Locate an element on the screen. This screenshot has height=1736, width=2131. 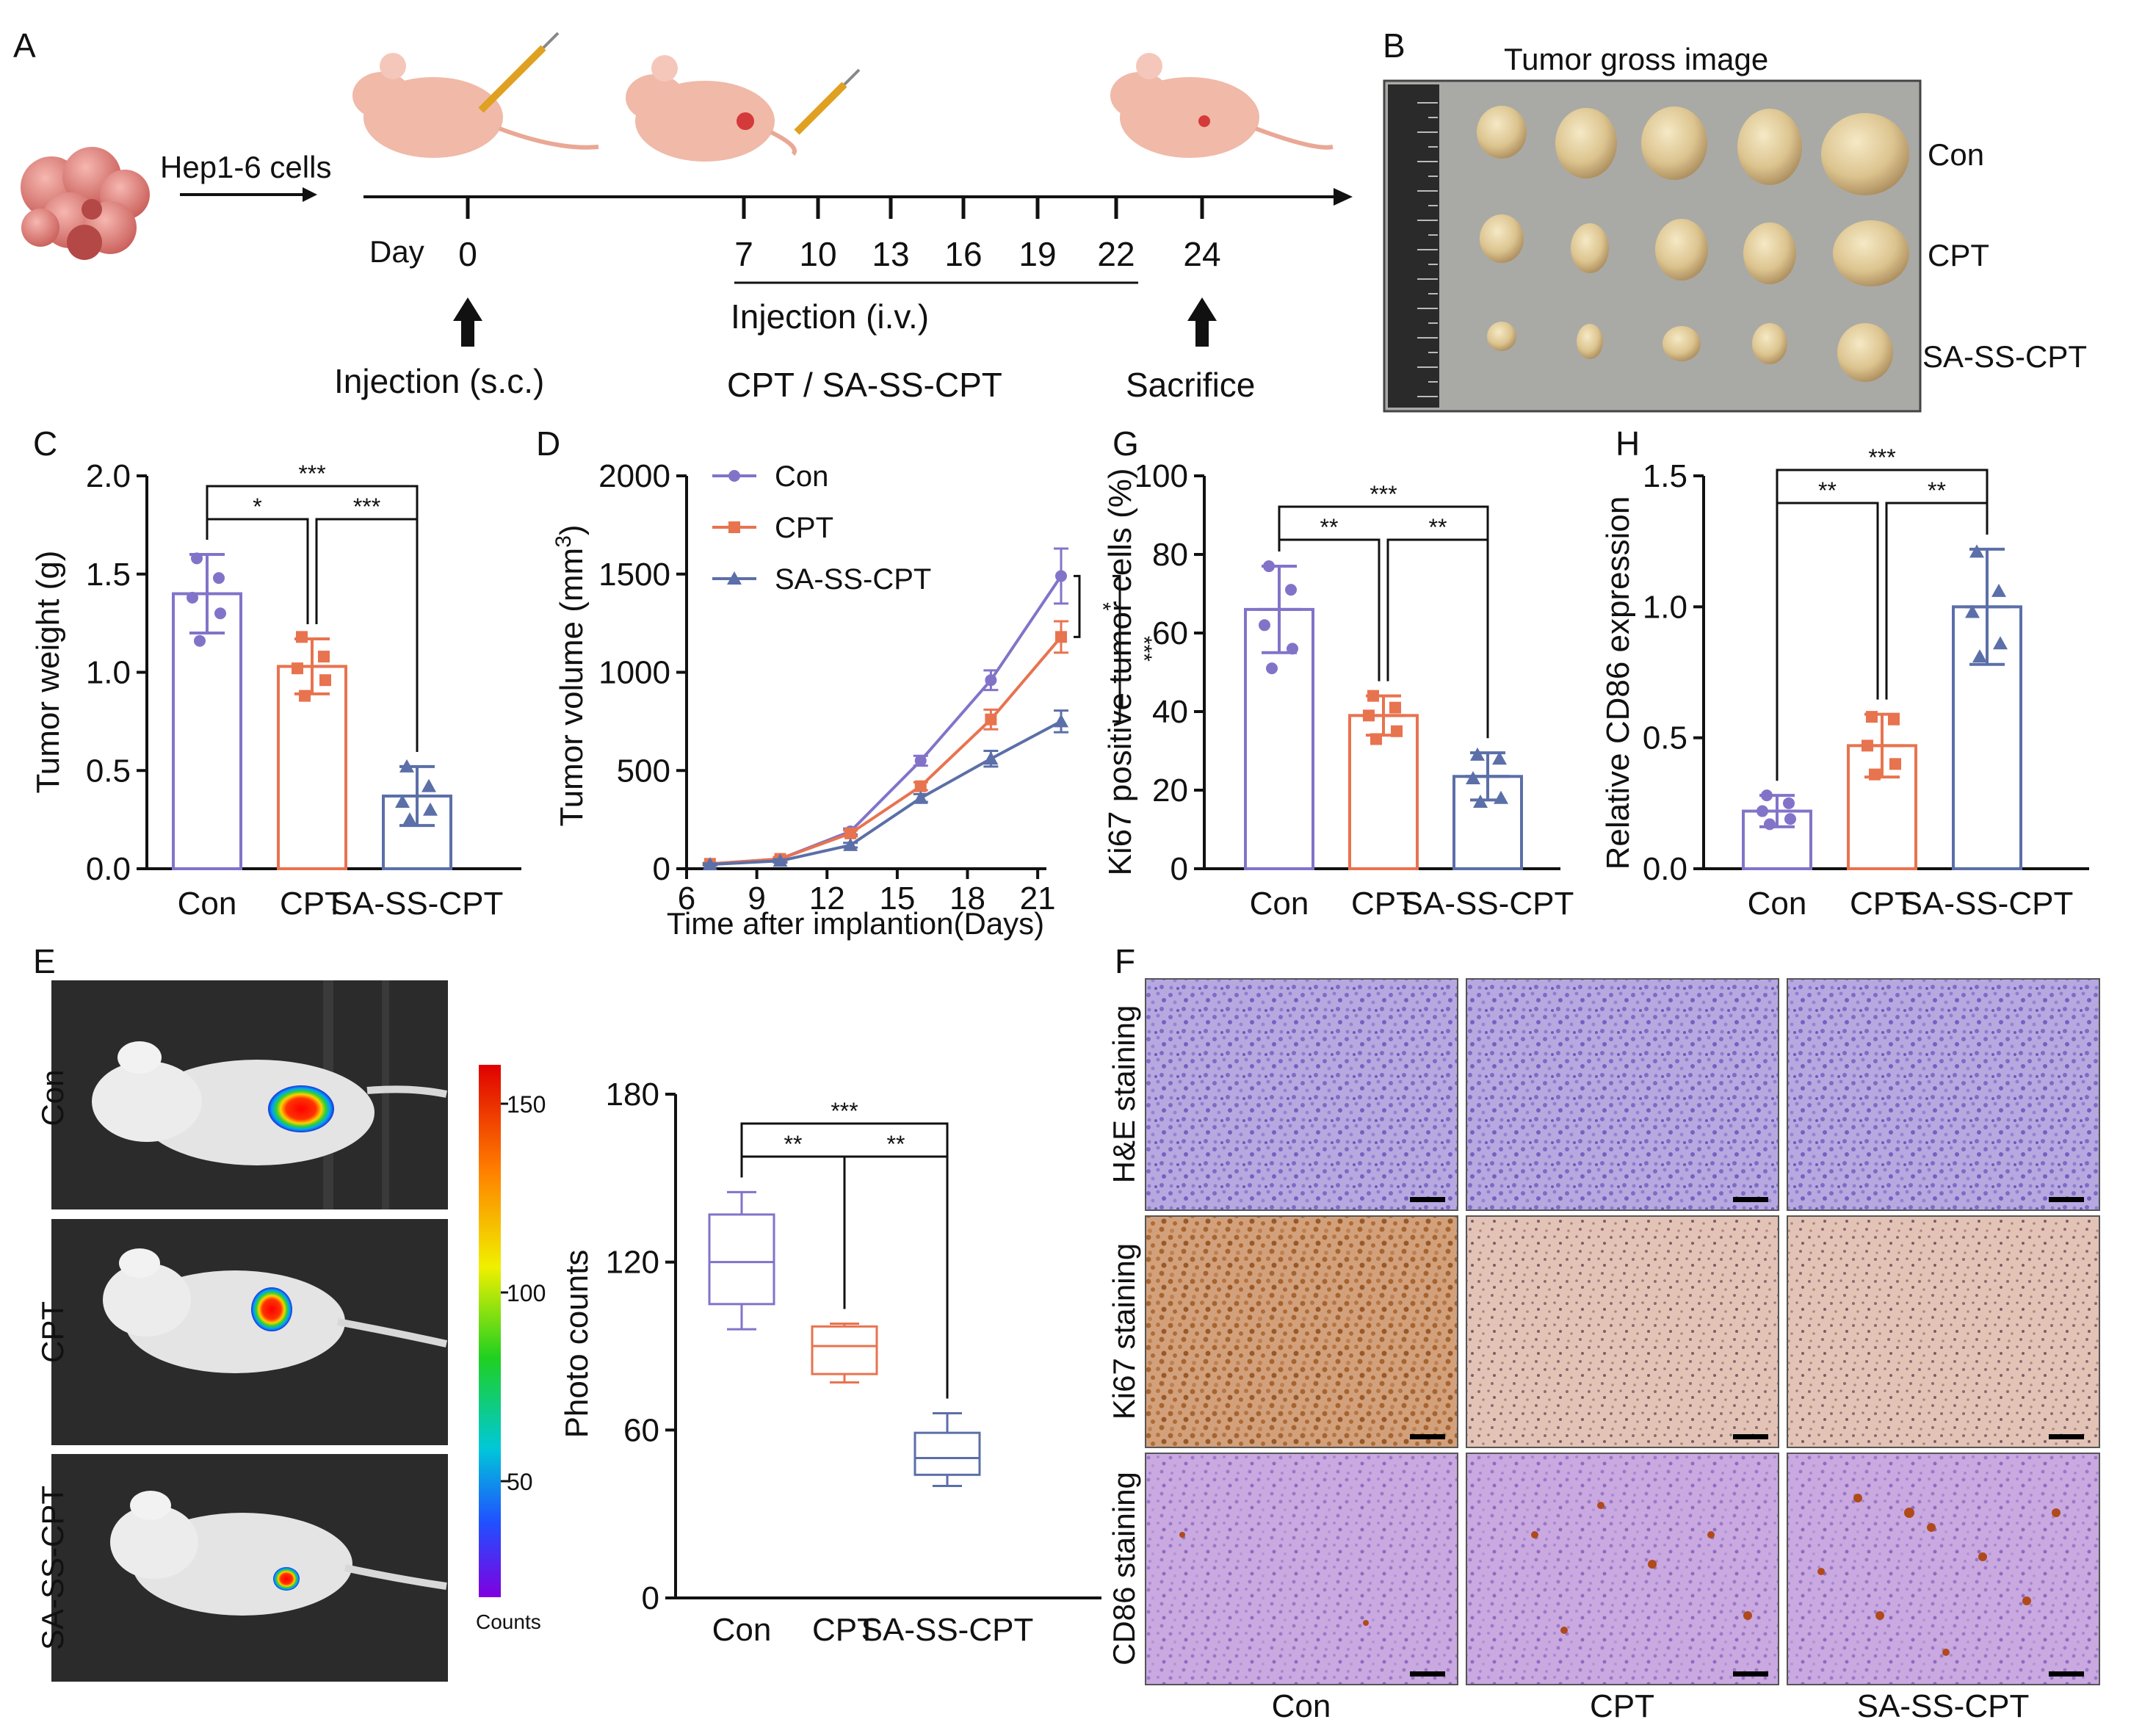
histology-cd86-sa-ss-cpt is located at coordinates (1943, 1569).